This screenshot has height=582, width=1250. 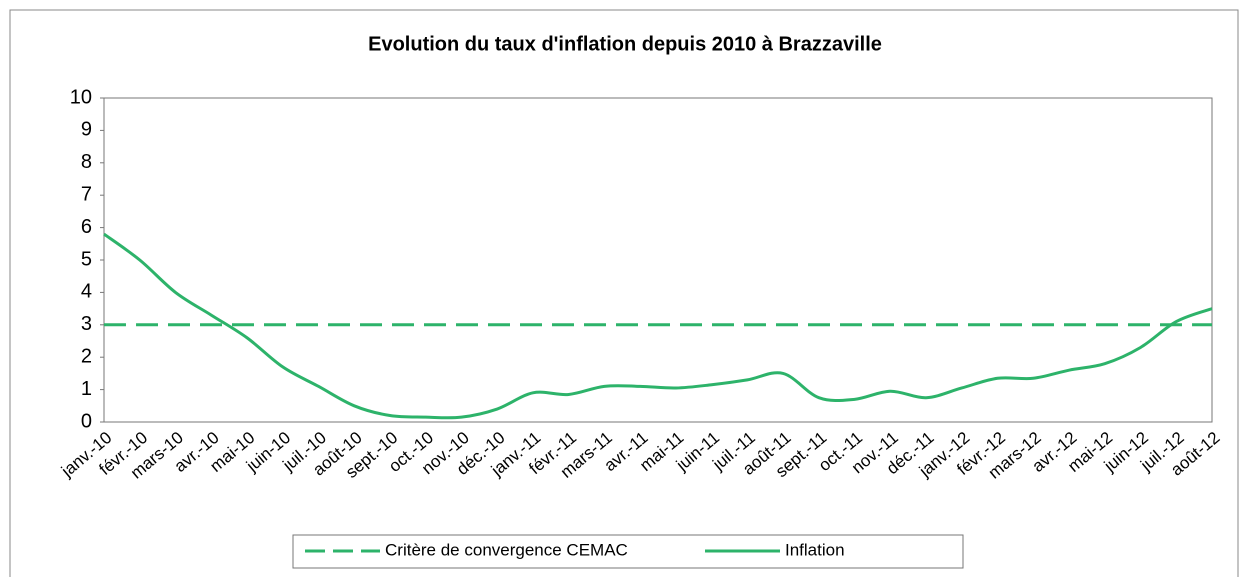 I want to click on legend-label: Inflation, so click(x=815, y=549).